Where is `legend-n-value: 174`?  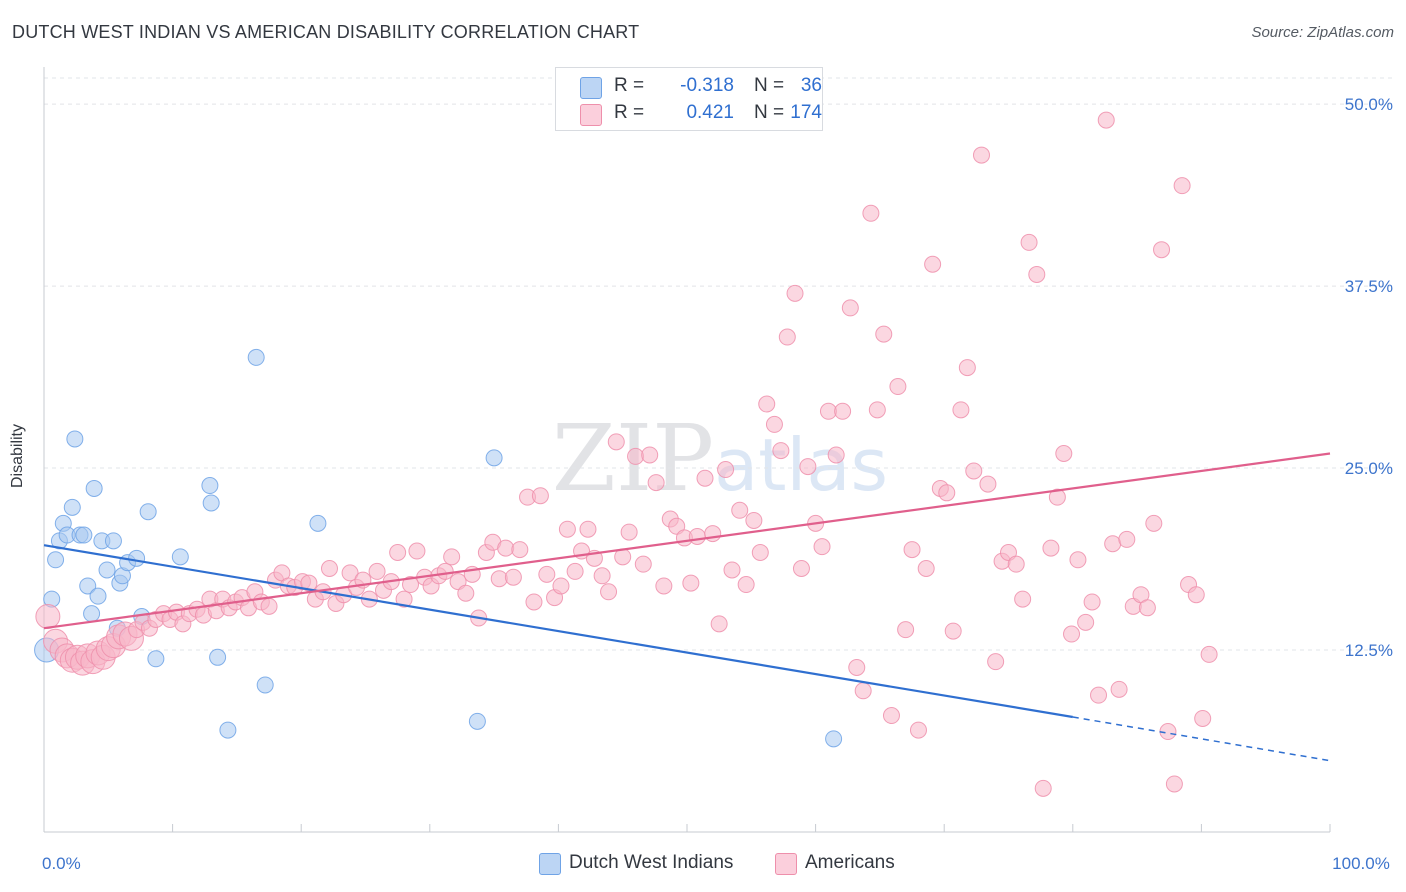 legend-n-value: 174 is located at coordinates (806, 112).